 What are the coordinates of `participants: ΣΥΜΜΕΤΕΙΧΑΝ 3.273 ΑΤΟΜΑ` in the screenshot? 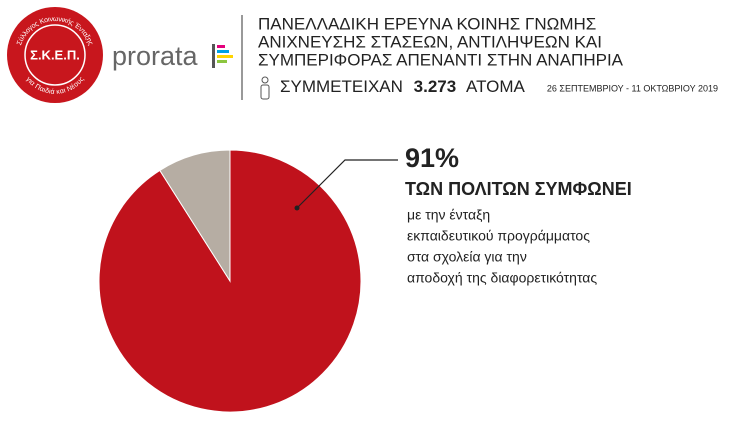 It's located at (403, 86).